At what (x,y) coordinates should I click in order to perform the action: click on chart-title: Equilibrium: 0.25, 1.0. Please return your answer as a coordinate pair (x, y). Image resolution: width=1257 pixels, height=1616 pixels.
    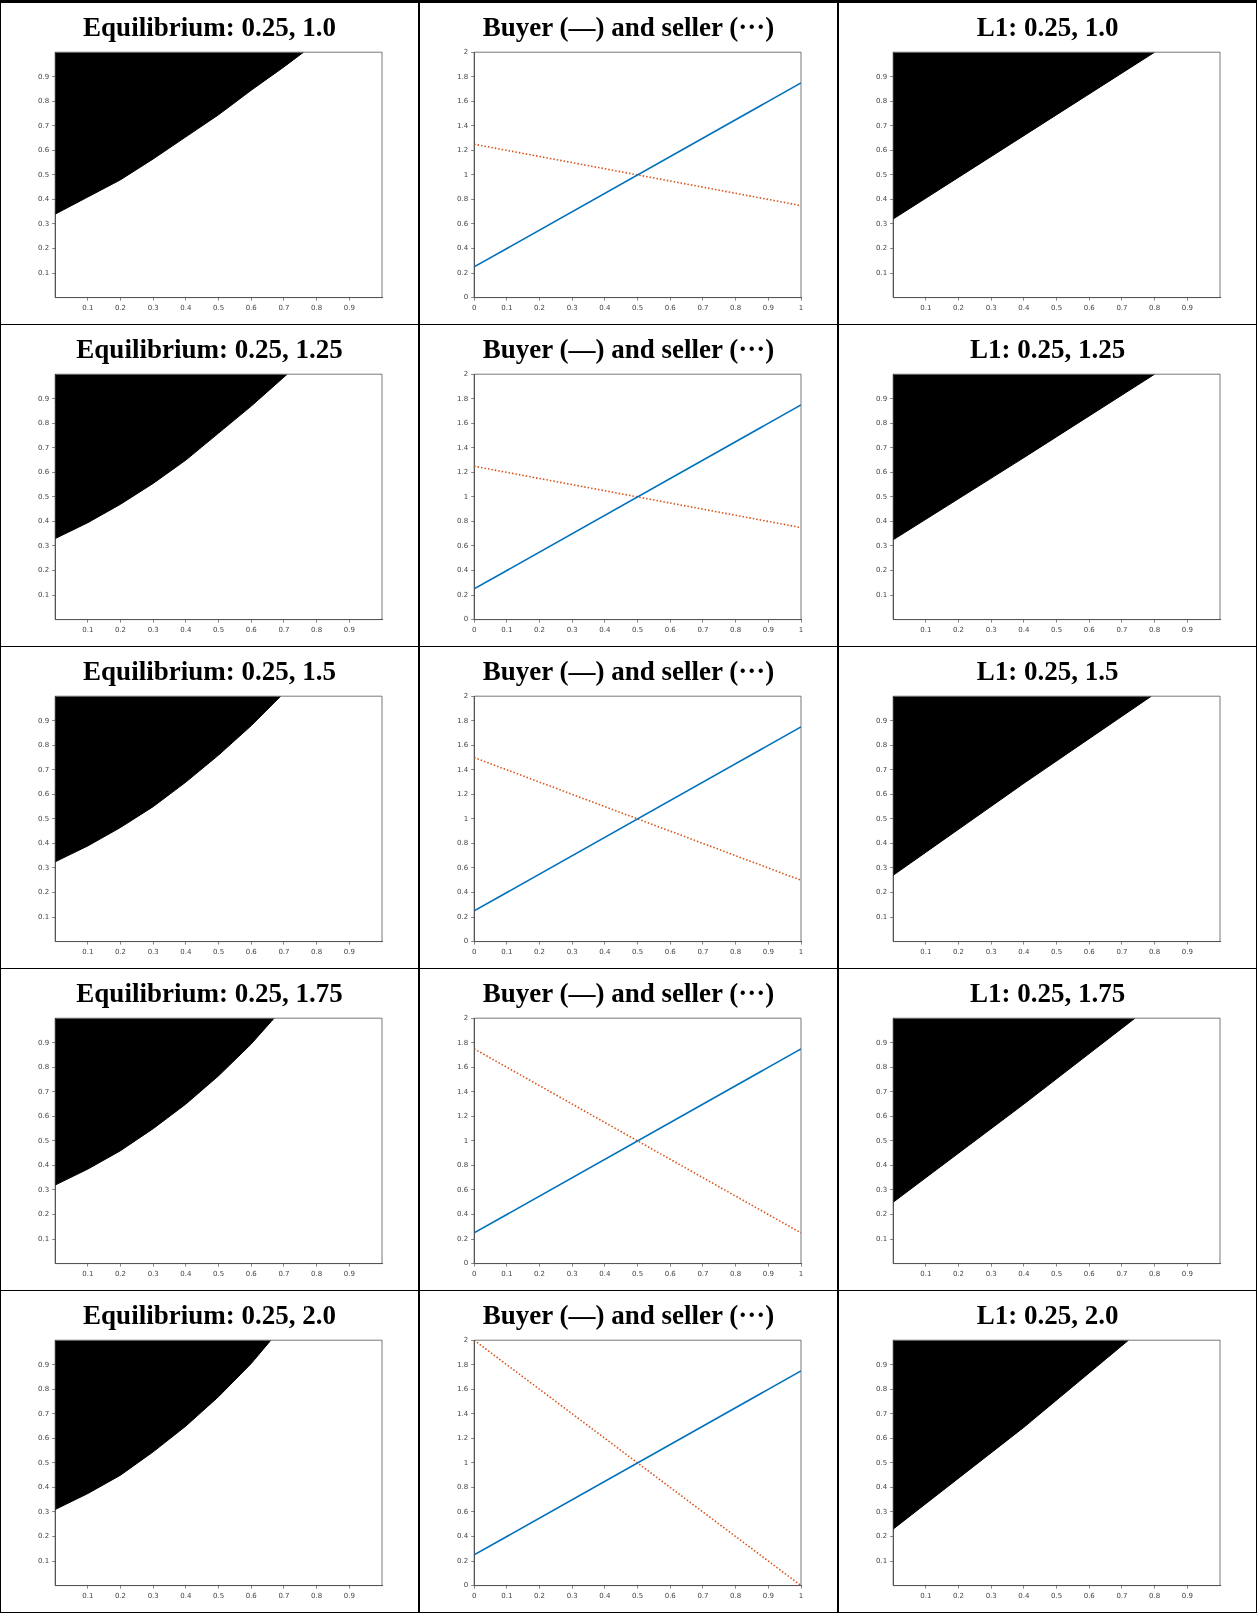
    Looking at the image, I should click on (209, 27).